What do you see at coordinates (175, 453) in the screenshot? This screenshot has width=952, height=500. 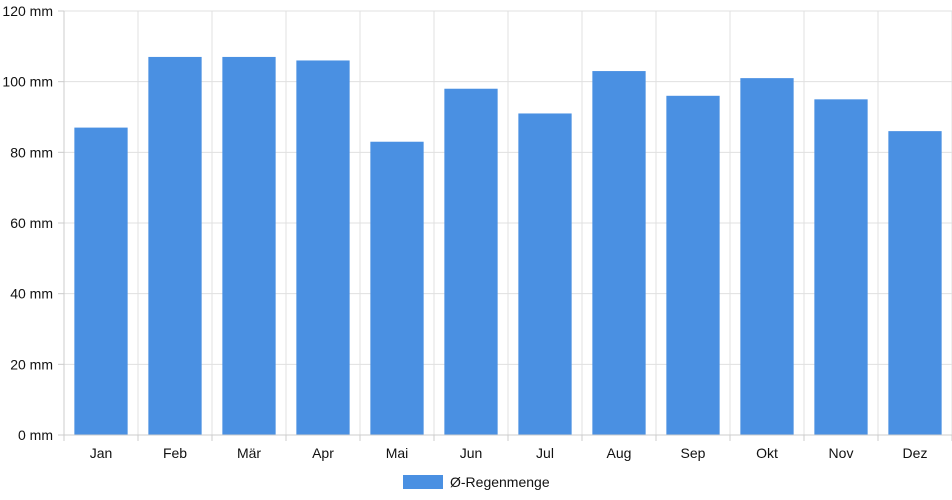 I see `x-tick-label: Feb` at bounding box center [175, 453].